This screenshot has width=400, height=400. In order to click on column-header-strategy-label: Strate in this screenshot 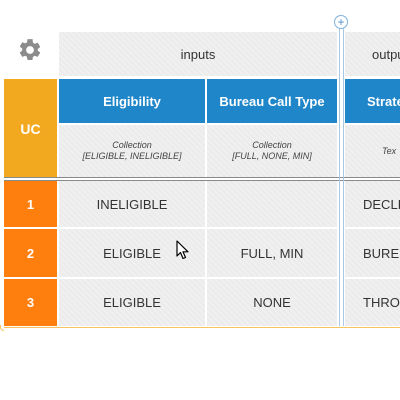, I will do `click(383, 101)`.